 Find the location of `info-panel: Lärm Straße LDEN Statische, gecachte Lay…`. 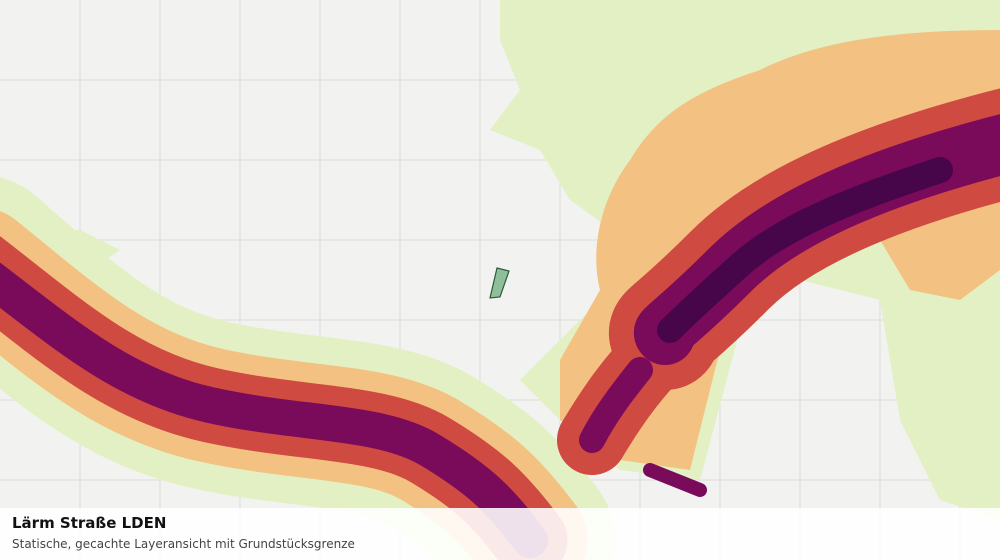

info-panel: Lärm Straße LDEN Statische, gecachte Lay… is located at coordinates (500, 534).